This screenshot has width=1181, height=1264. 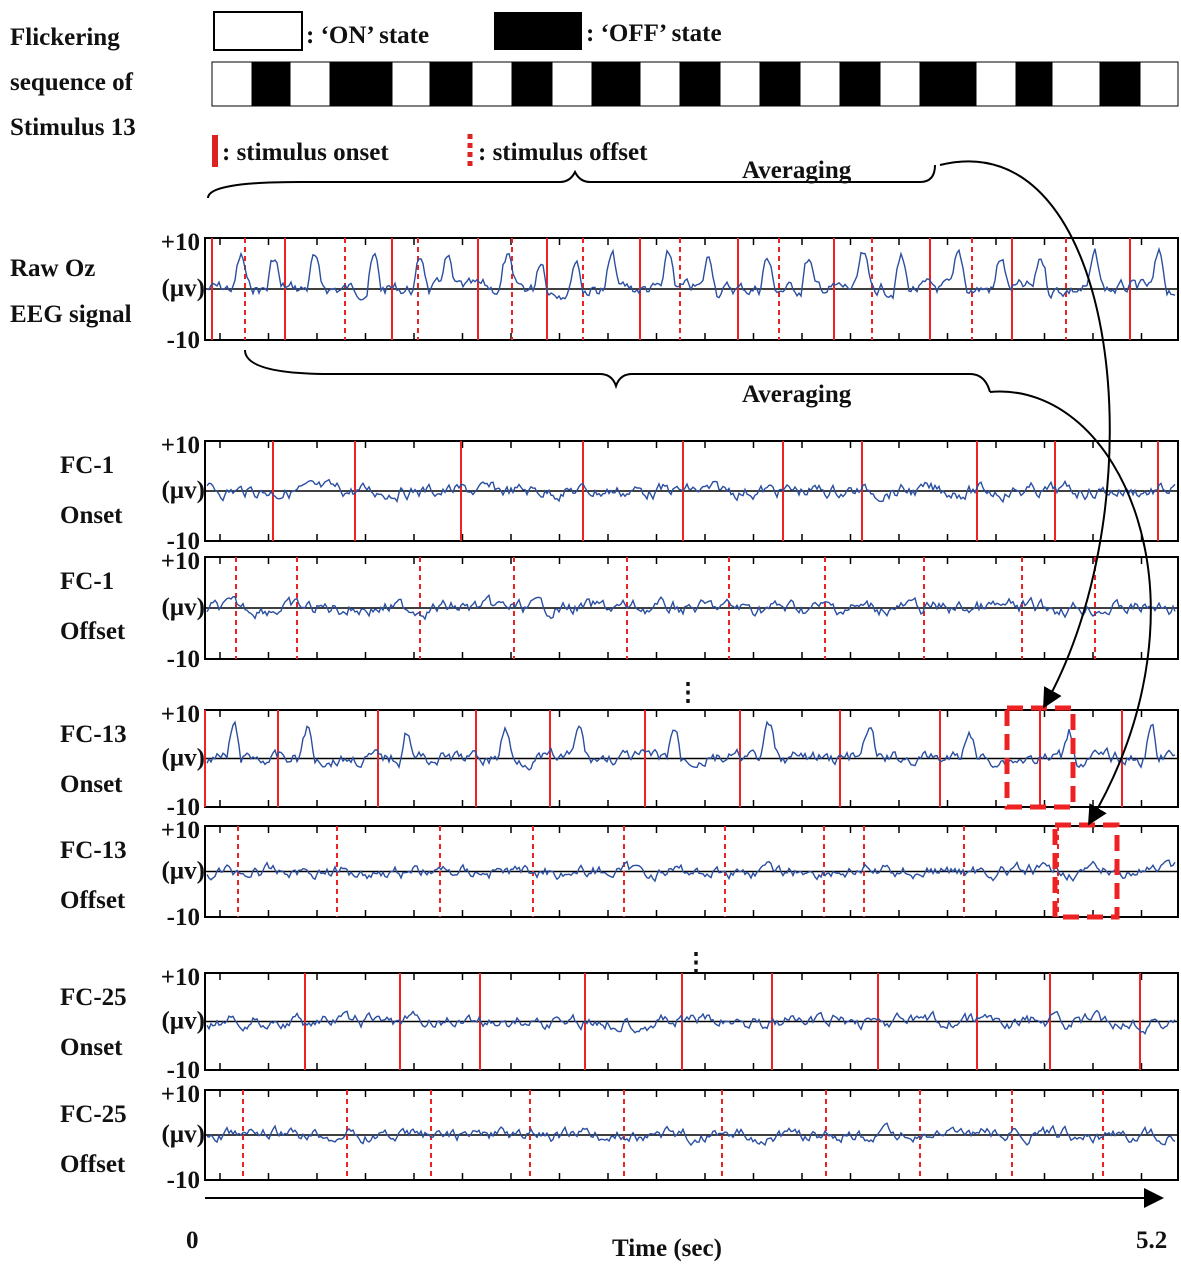 I want to click on title-line: Stimulus 13, so click(x=73, y=127).